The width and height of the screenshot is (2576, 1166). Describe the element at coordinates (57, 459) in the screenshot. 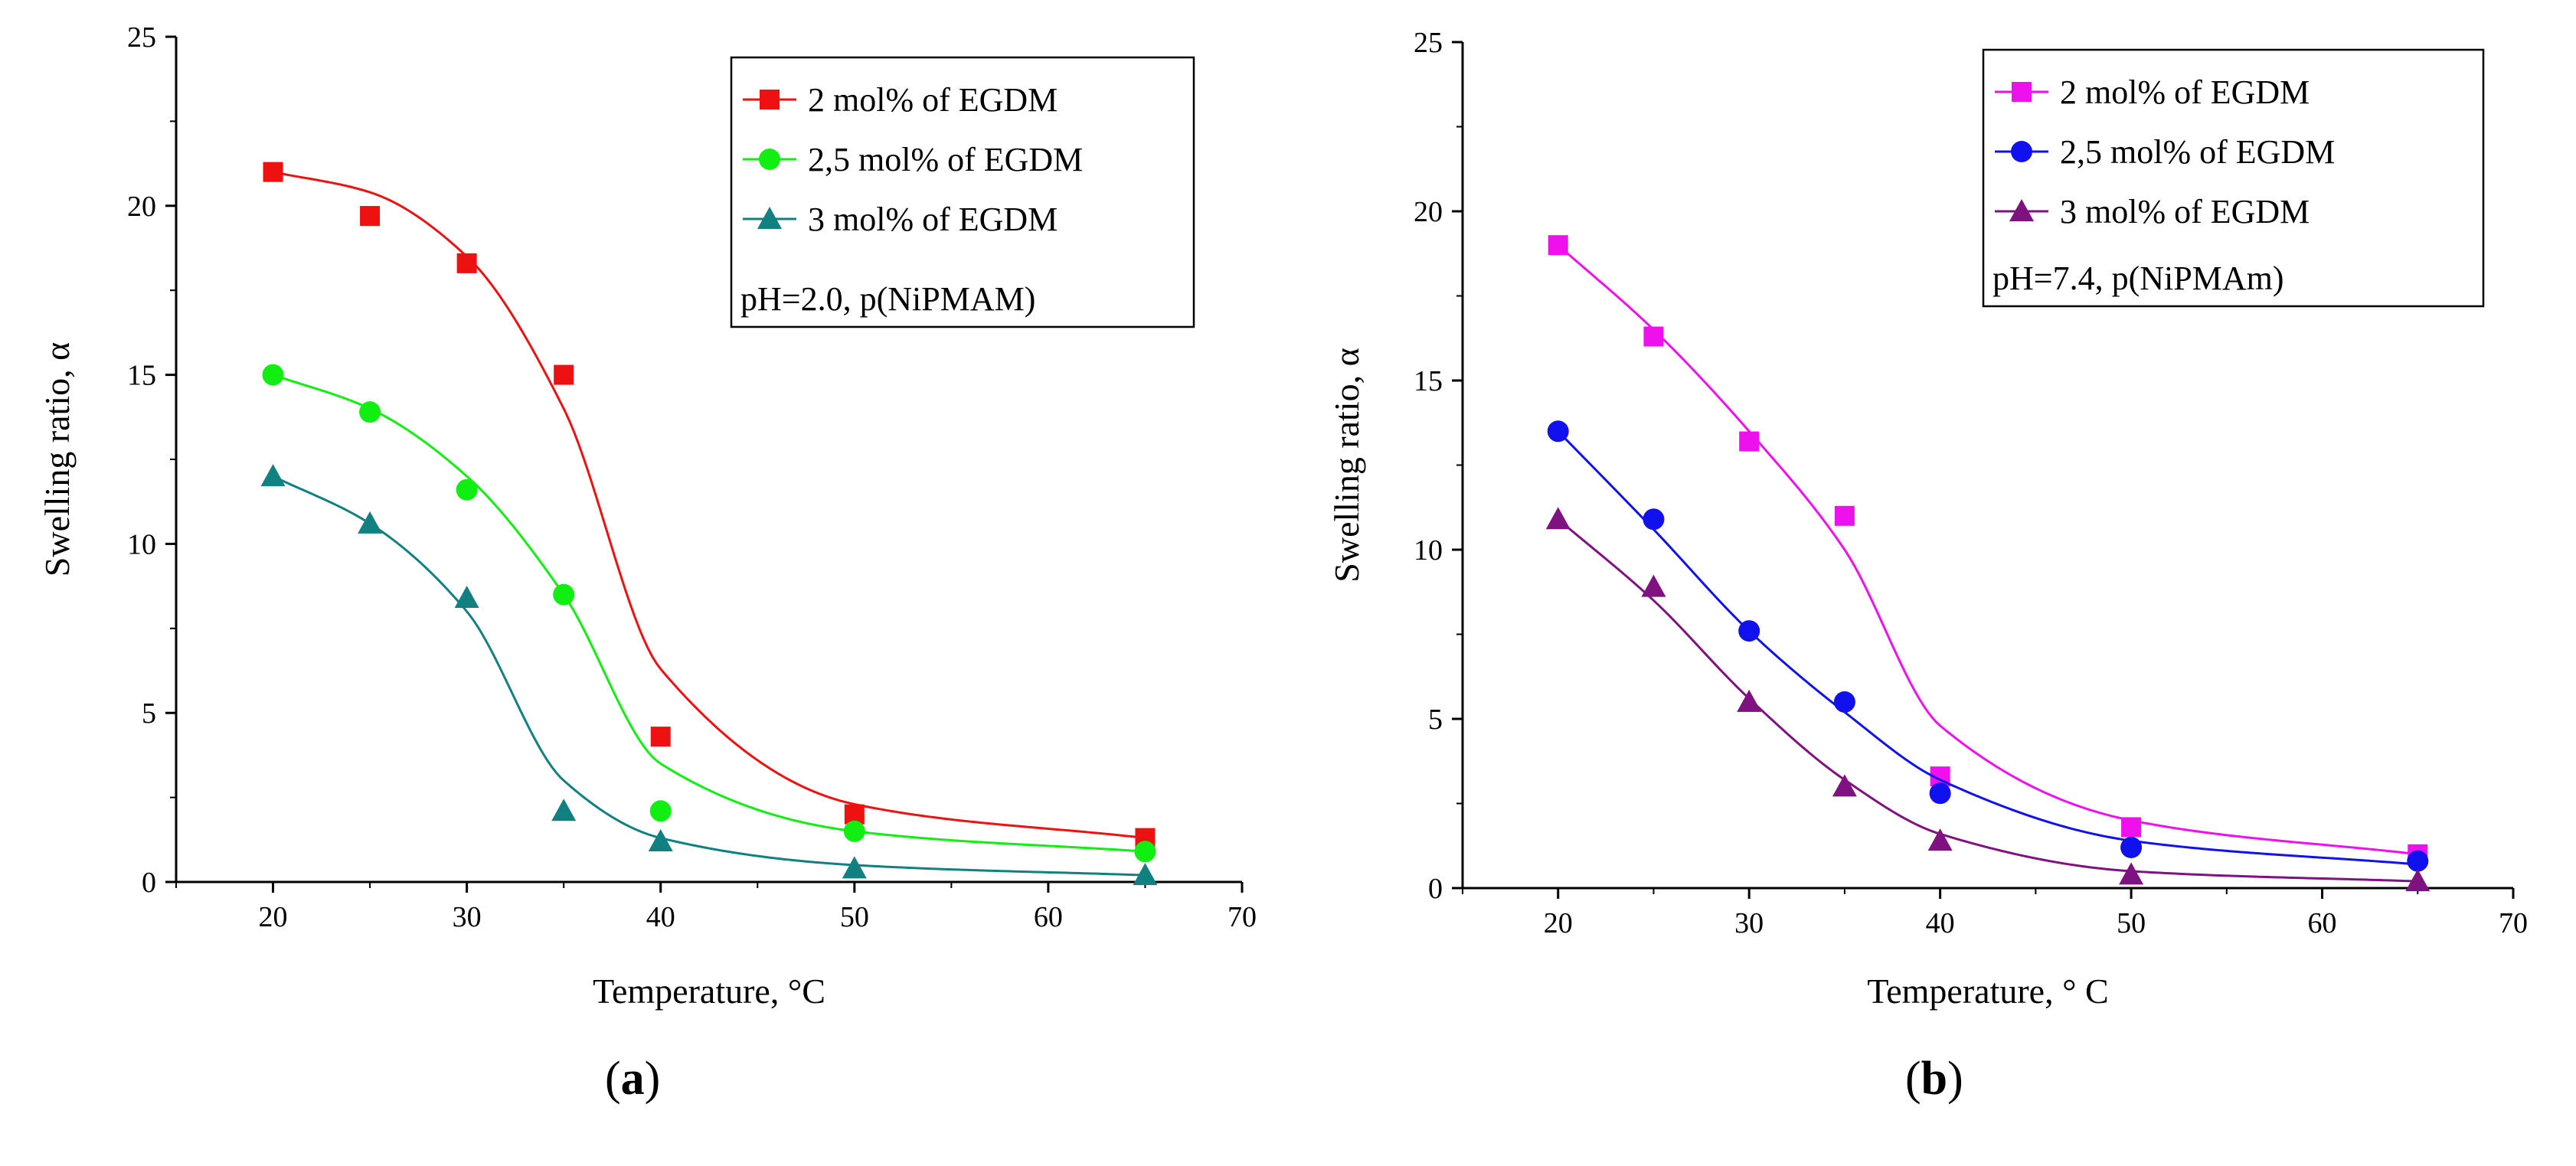

I see `chart-a-y-axis-label: Swelling ratio, α` at that location.